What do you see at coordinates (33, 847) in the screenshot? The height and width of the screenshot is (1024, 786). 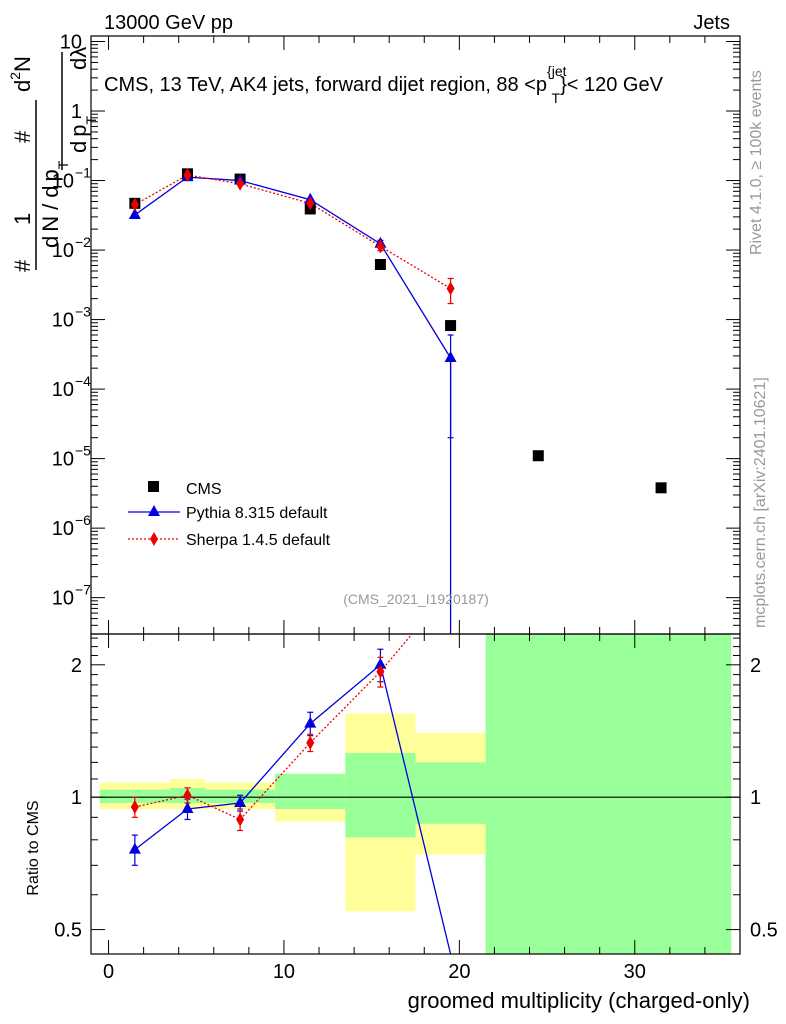 I see `ratio-y-axis-label: Ratio to CMS` at bounding box center [33, 847].